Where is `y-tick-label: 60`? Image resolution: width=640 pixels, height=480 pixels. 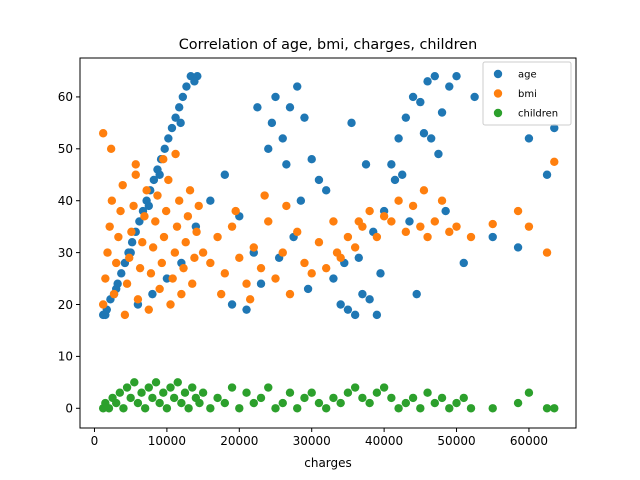 y-tick-label: 60 is located at coordinates (65, 97).